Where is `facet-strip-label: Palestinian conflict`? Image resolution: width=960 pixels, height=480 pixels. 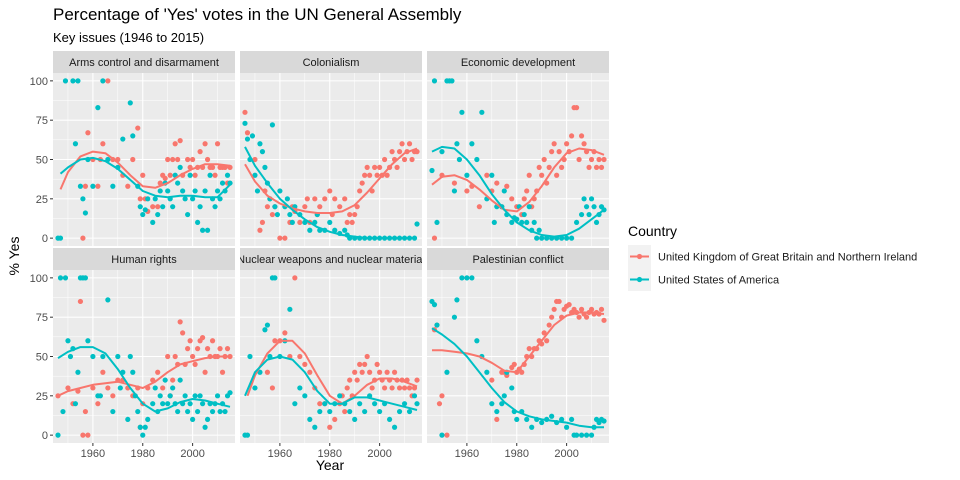 facet-strip-label: Palestinian conflict is located at coordinates (517, 260).